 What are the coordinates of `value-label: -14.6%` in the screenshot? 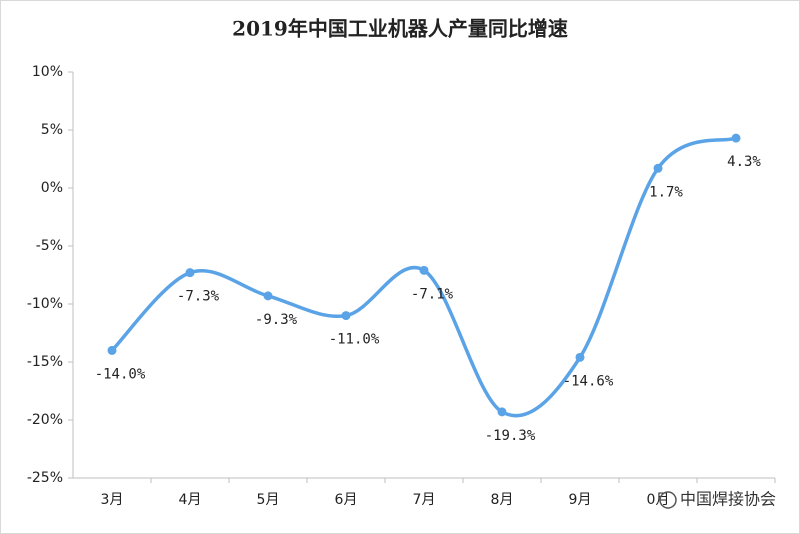 It's located at (588, 381).